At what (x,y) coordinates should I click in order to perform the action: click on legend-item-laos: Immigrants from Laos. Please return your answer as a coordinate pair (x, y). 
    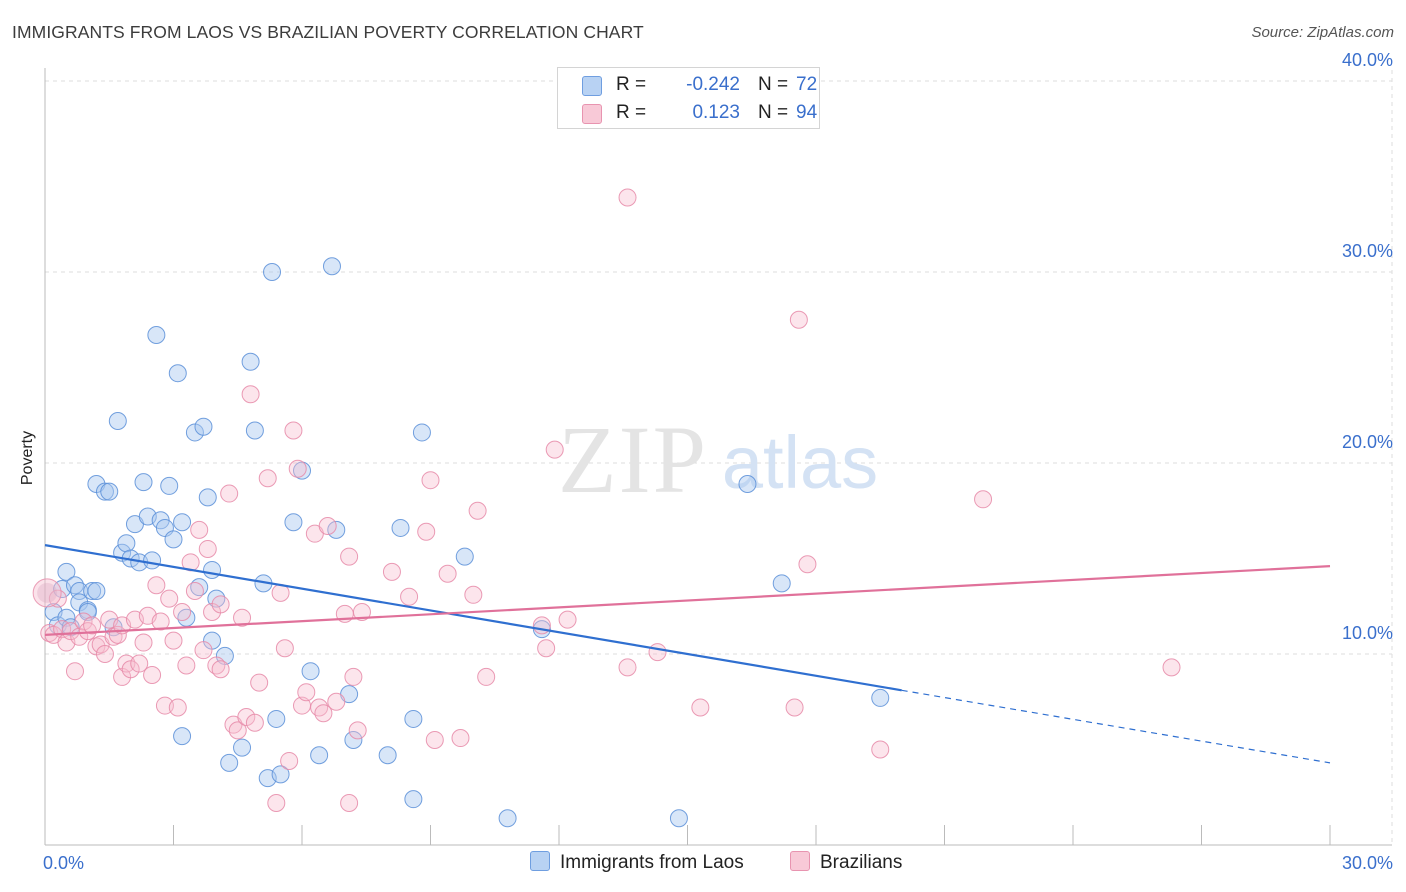
    Looking at the image, I should click on (637, 862).